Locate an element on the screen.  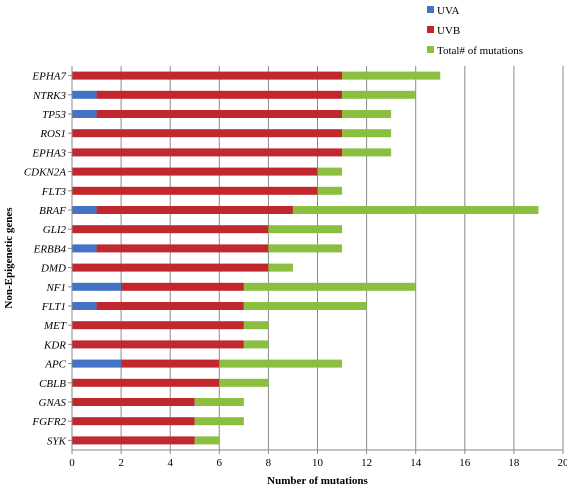
x-tick-label: 0 is located at coordinates (72, 463).